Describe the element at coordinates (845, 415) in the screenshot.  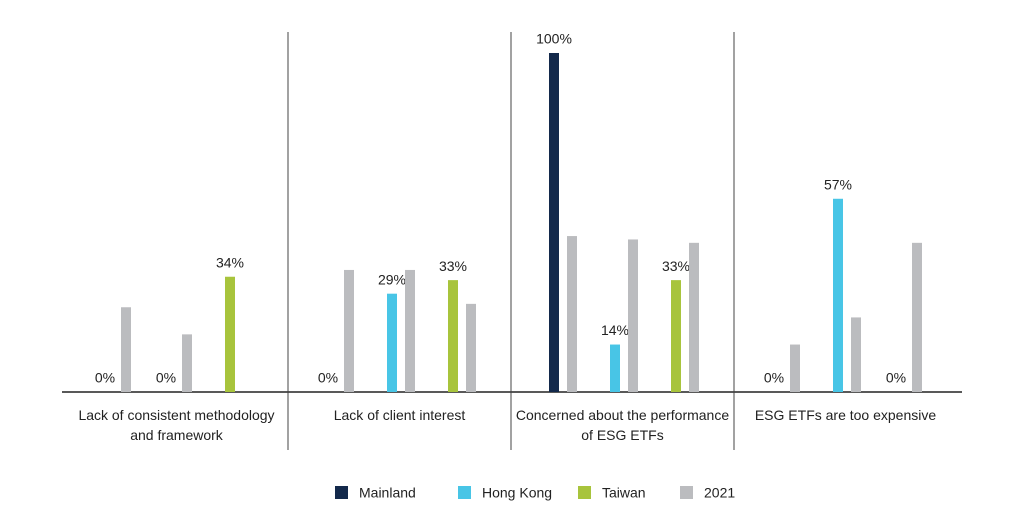
I see `category-label: ESG ETFs are too expensive` at that location.